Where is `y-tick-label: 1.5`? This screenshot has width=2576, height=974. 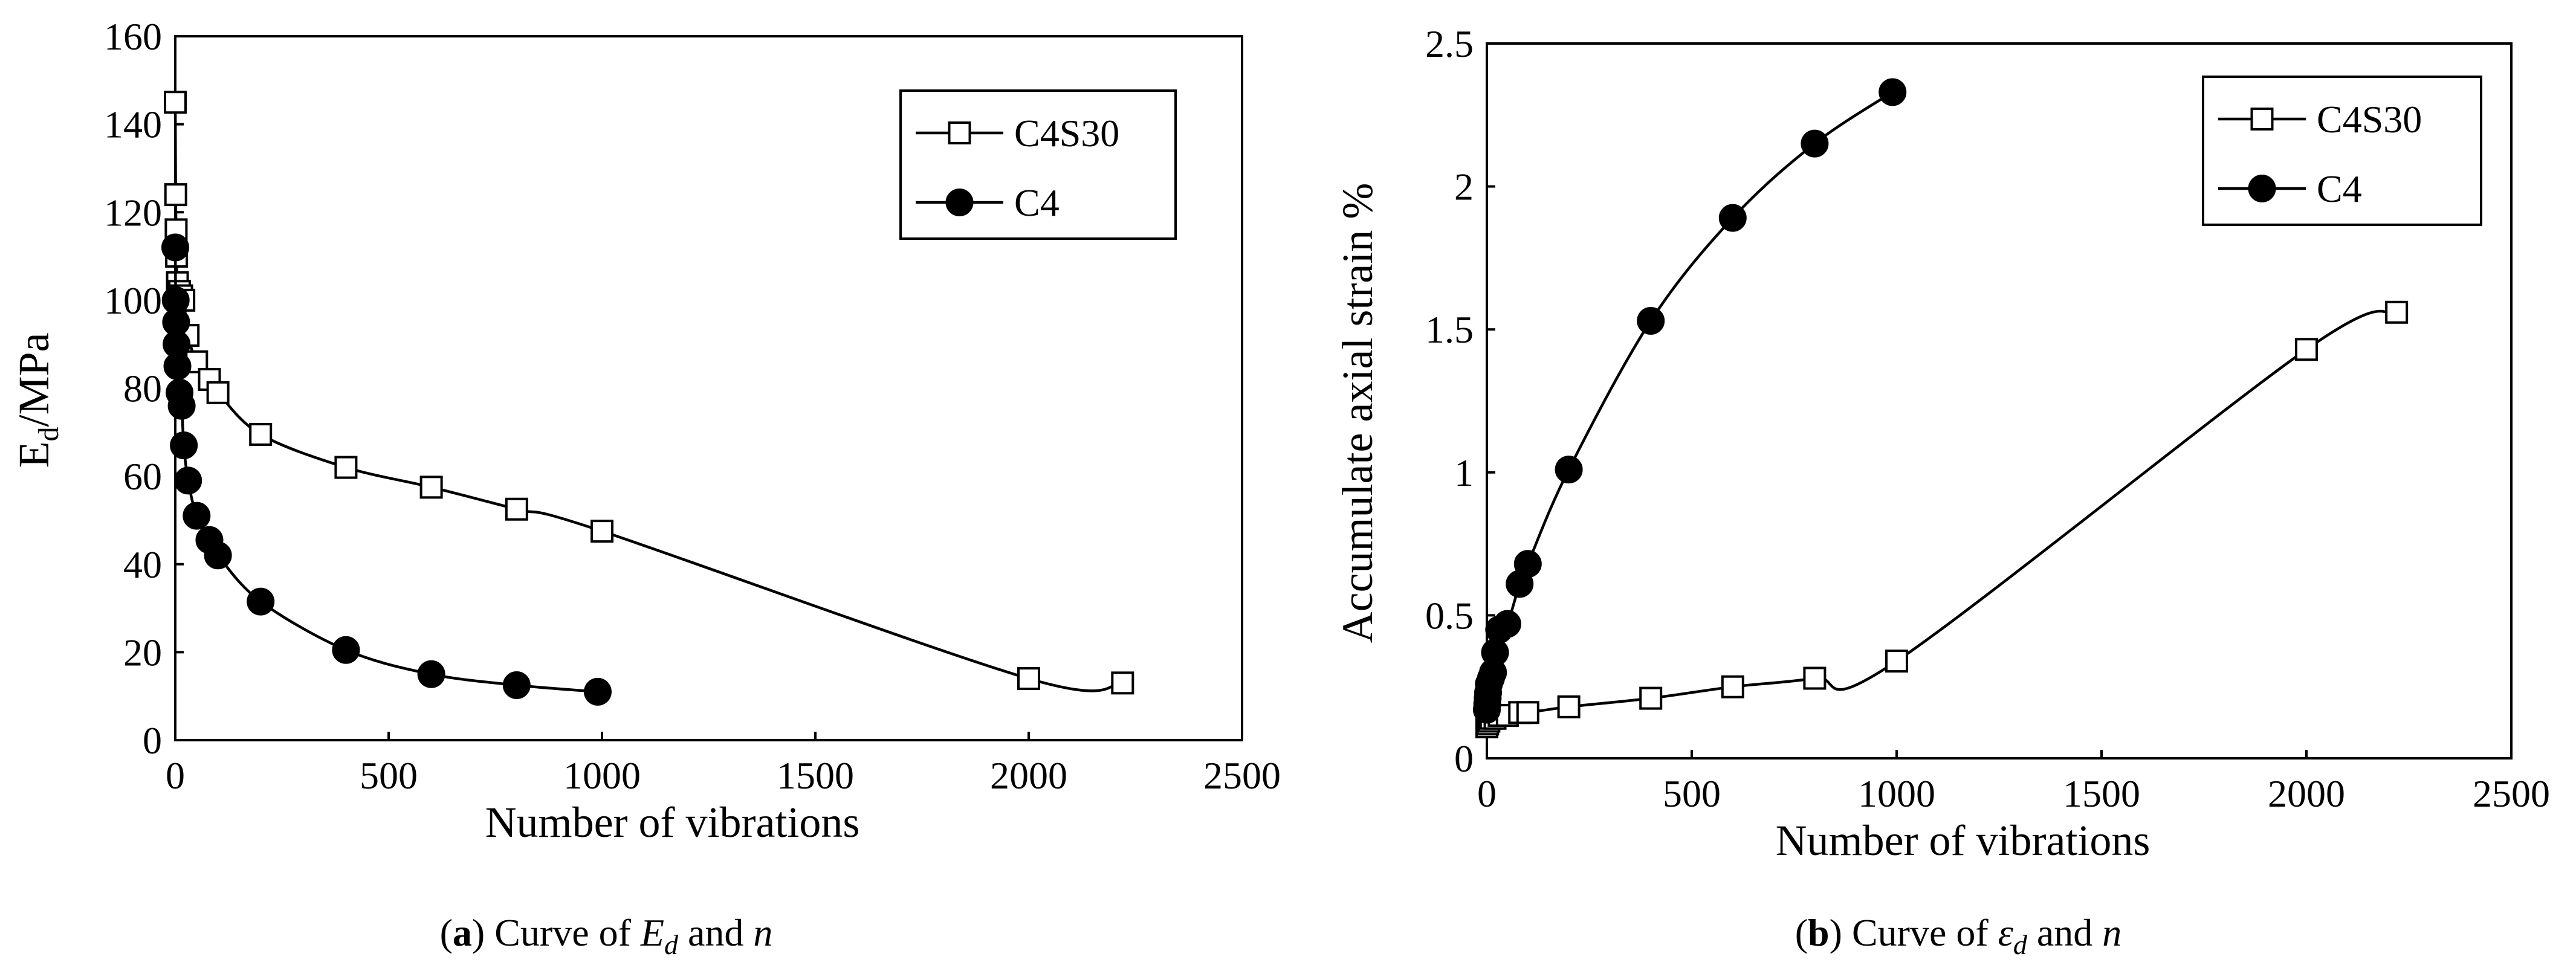 y-tick-label: 1.5 is located at coordinates (1449, 329).